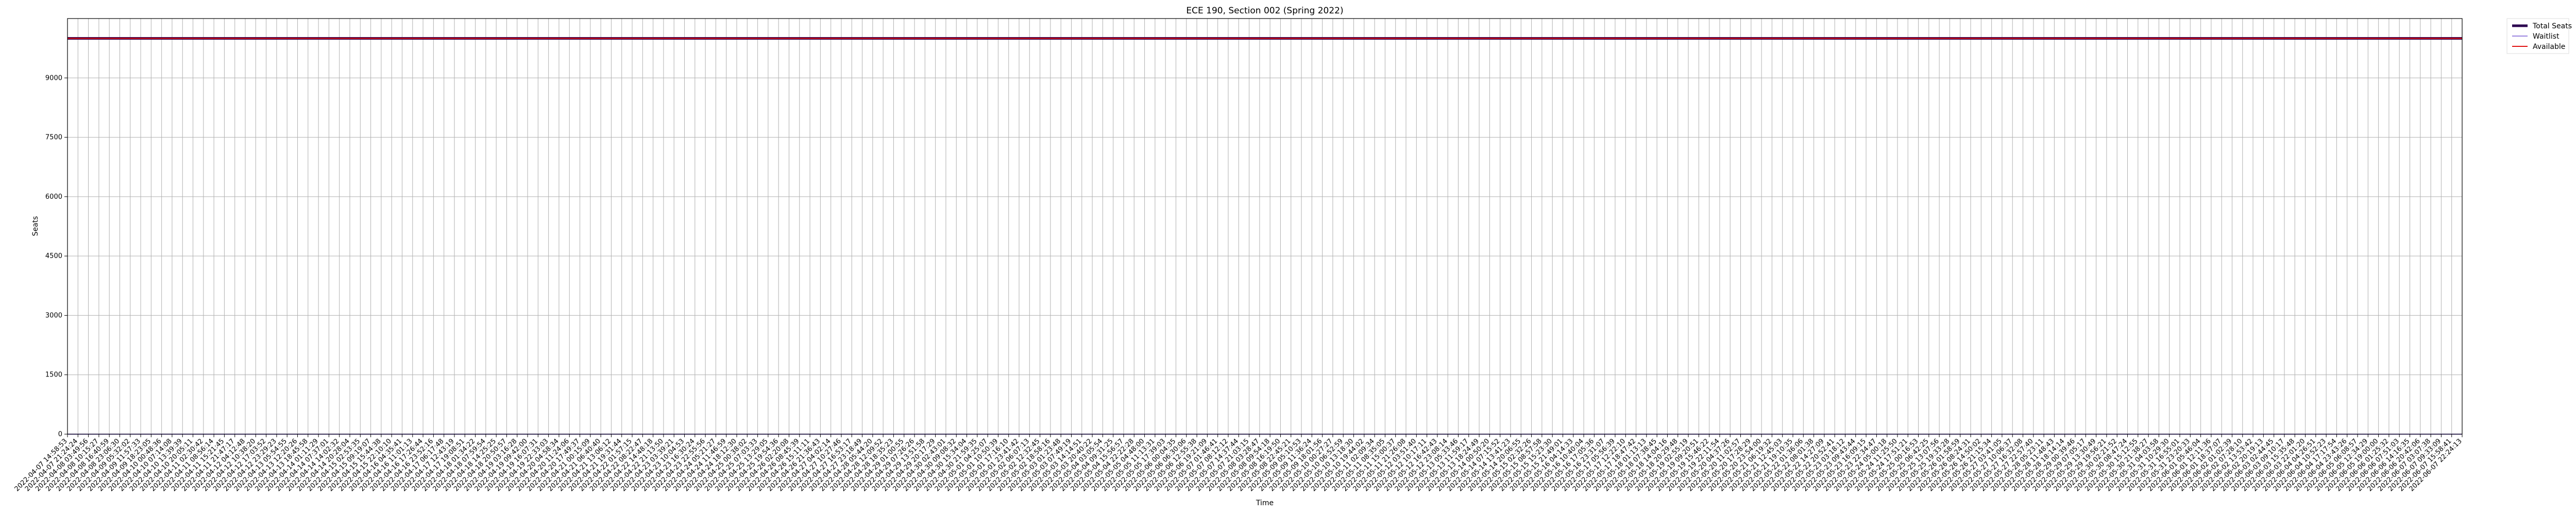 This screenshot has height=515, width=2576. I want to click on y-axis-label: Seats, so click(35, 226).